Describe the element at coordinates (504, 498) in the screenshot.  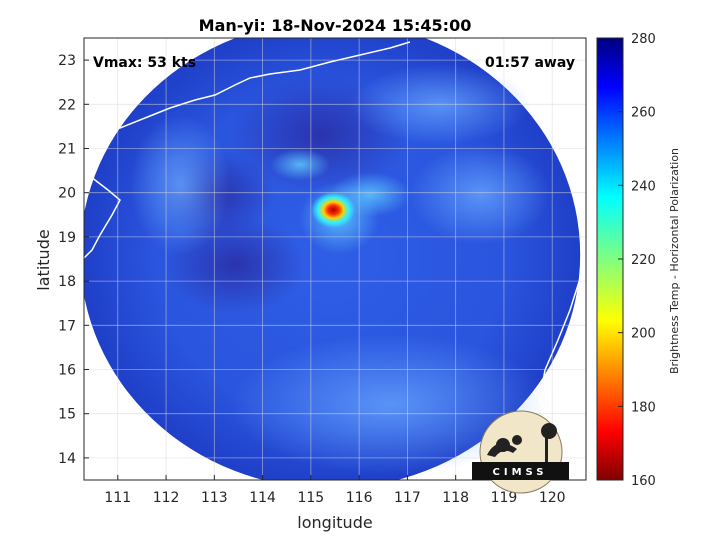
I see `x-tick-label: 119` at that location.